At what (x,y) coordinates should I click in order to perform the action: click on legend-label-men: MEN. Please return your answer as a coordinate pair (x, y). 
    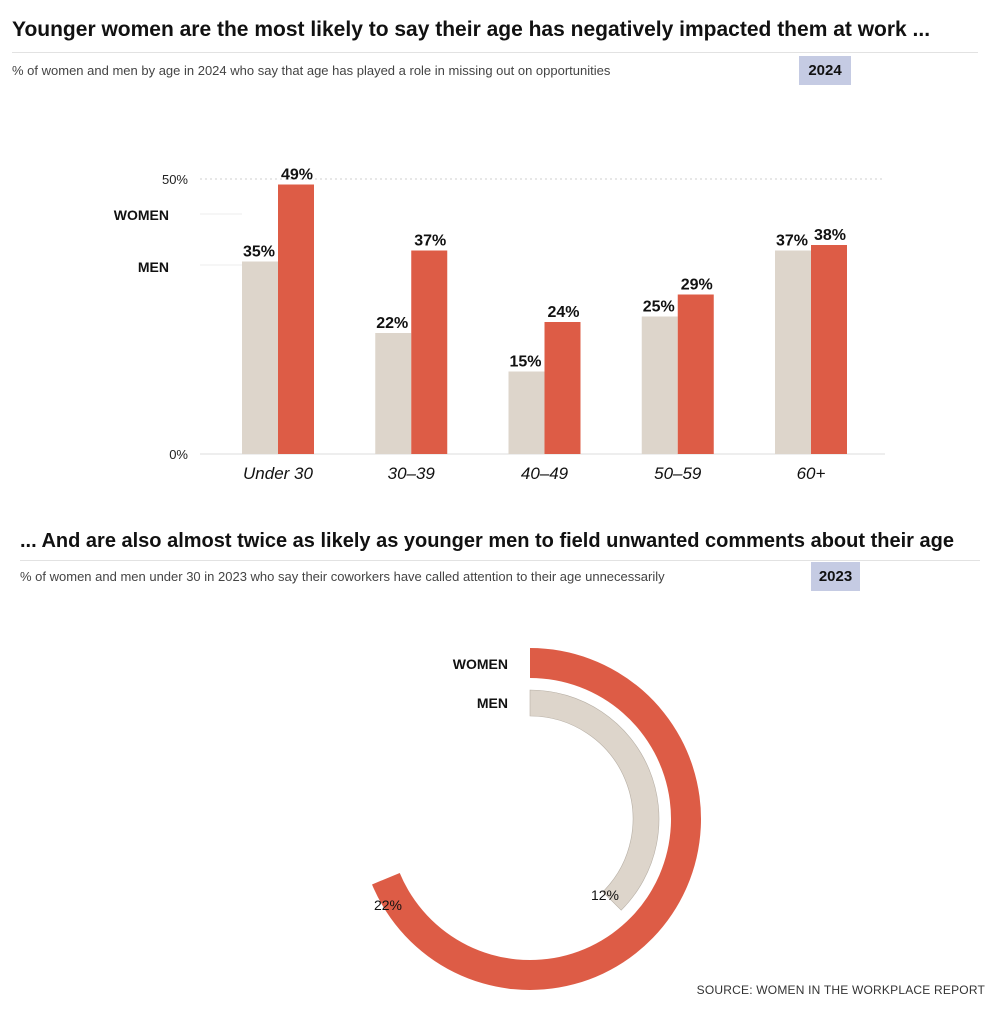
    Looking at the image, I should click on (153, 267).